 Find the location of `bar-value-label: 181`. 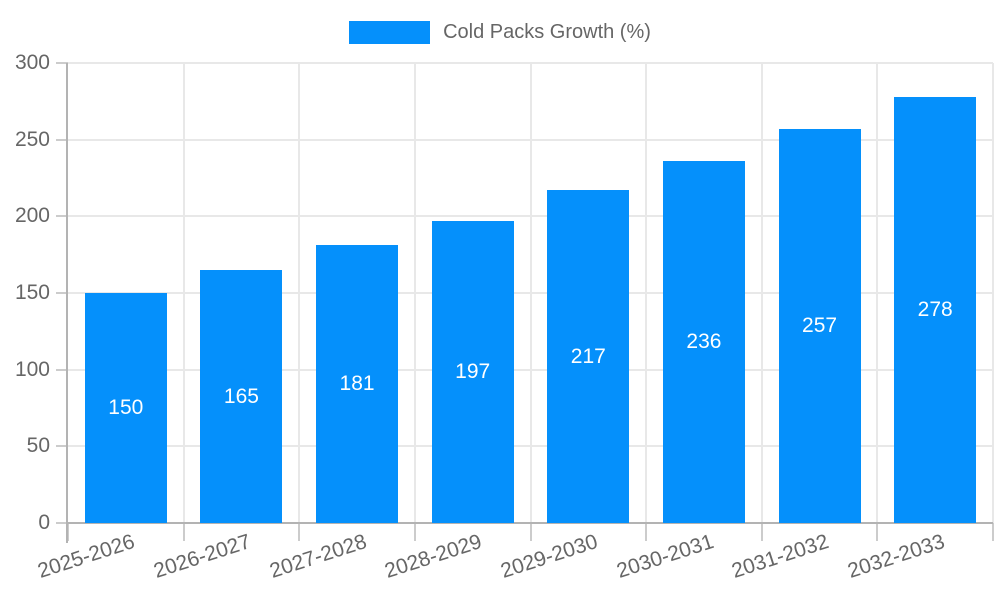

bar-value-label: 181 is located at coordinates (357, 384).